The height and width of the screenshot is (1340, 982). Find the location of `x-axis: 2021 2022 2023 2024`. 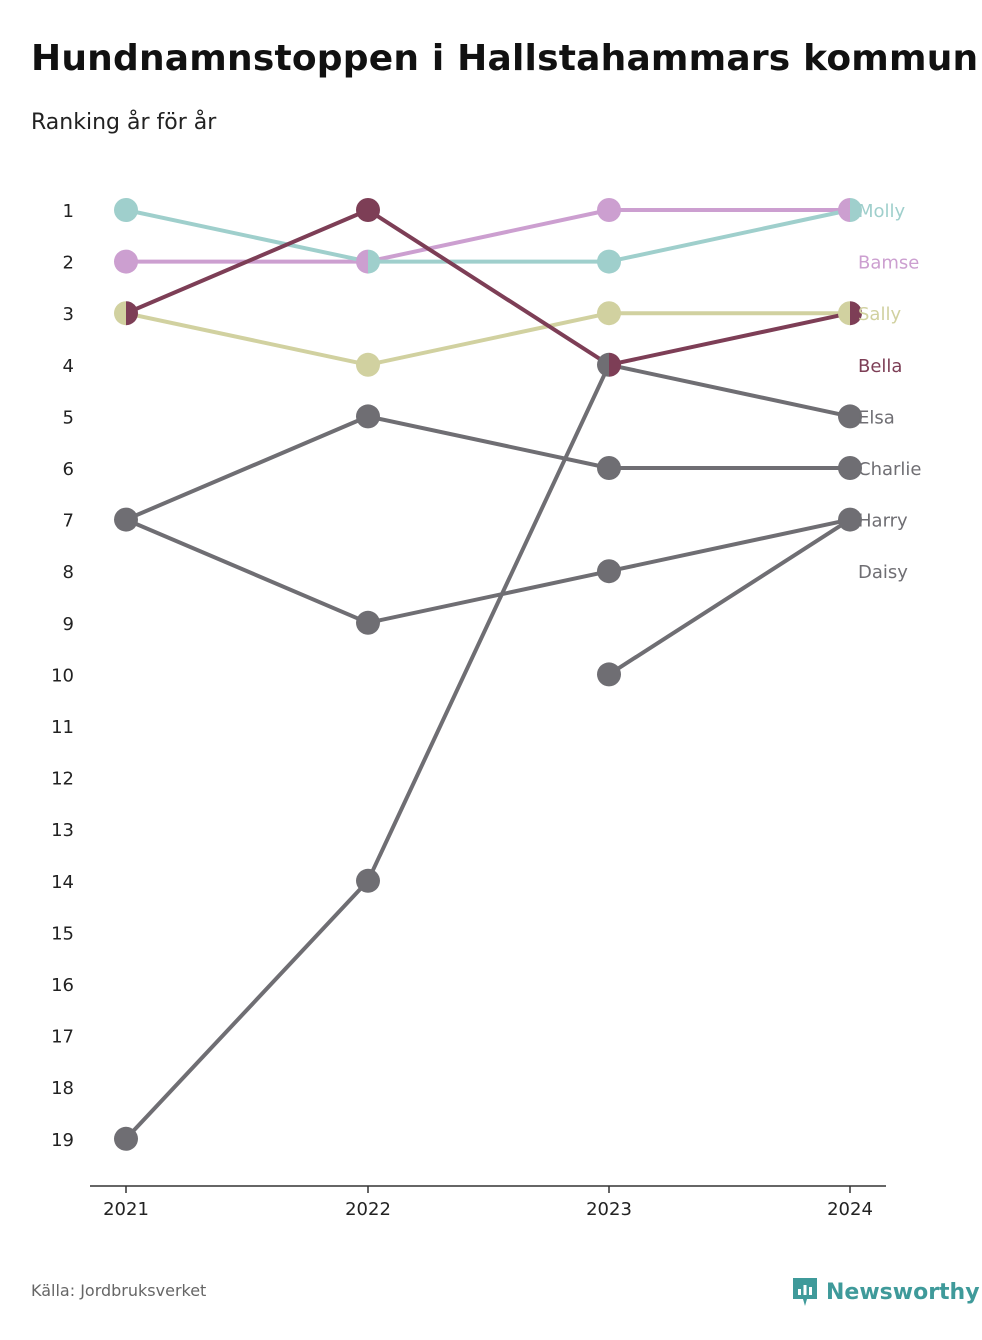

x-axis: 2021 2022 2023 2024 is located at coordinates (488, 1202).